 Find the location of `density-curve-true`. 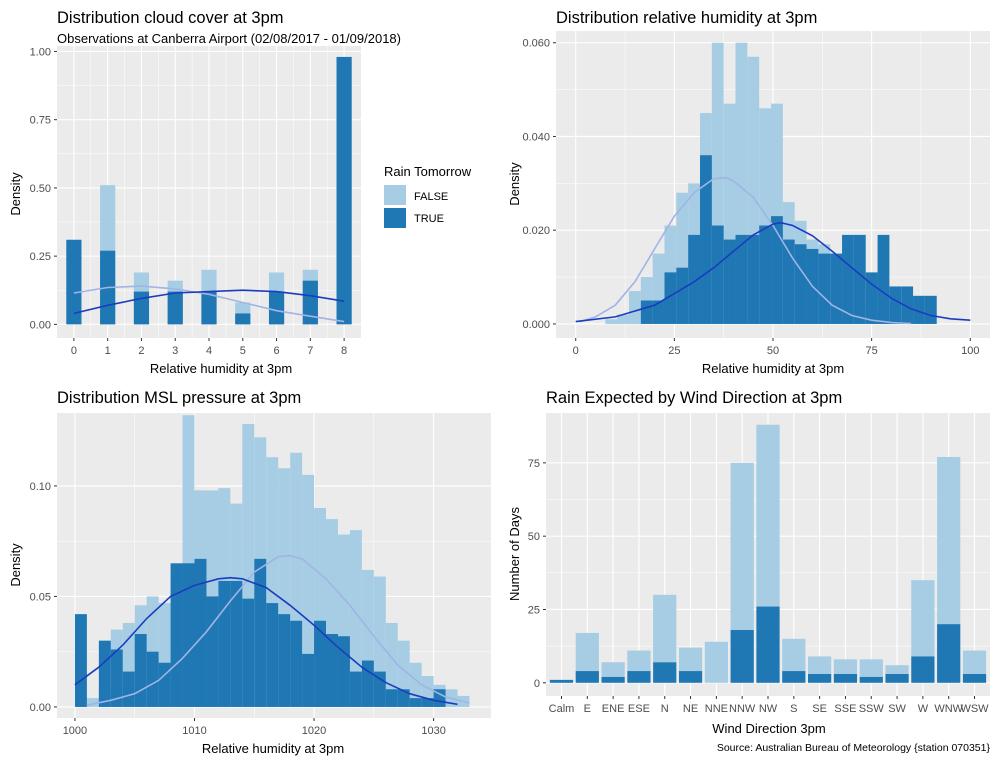

density-curve-true is located at coordinates (266, 641).